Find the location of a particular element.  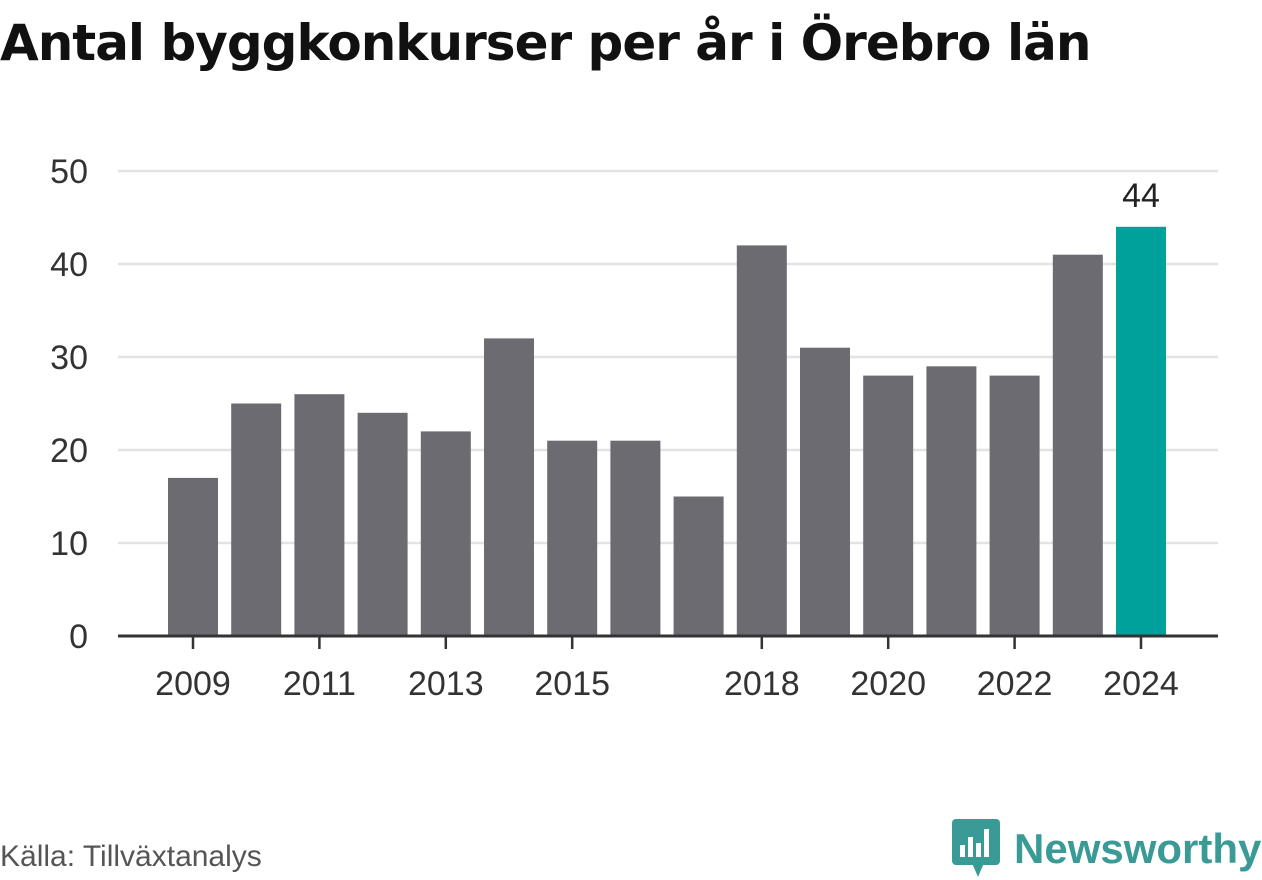

bar-2020 is located at coordinates (888, 505).